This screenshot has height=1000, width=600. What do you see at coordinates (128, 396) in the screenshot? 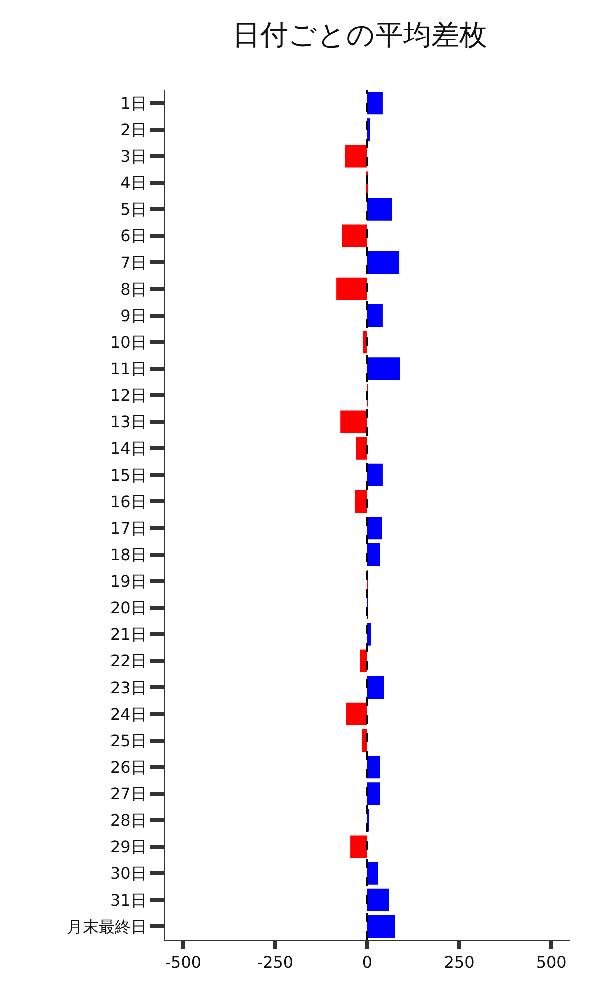
I see `y-tick-label: 12日` at bounding box center [128, 396].